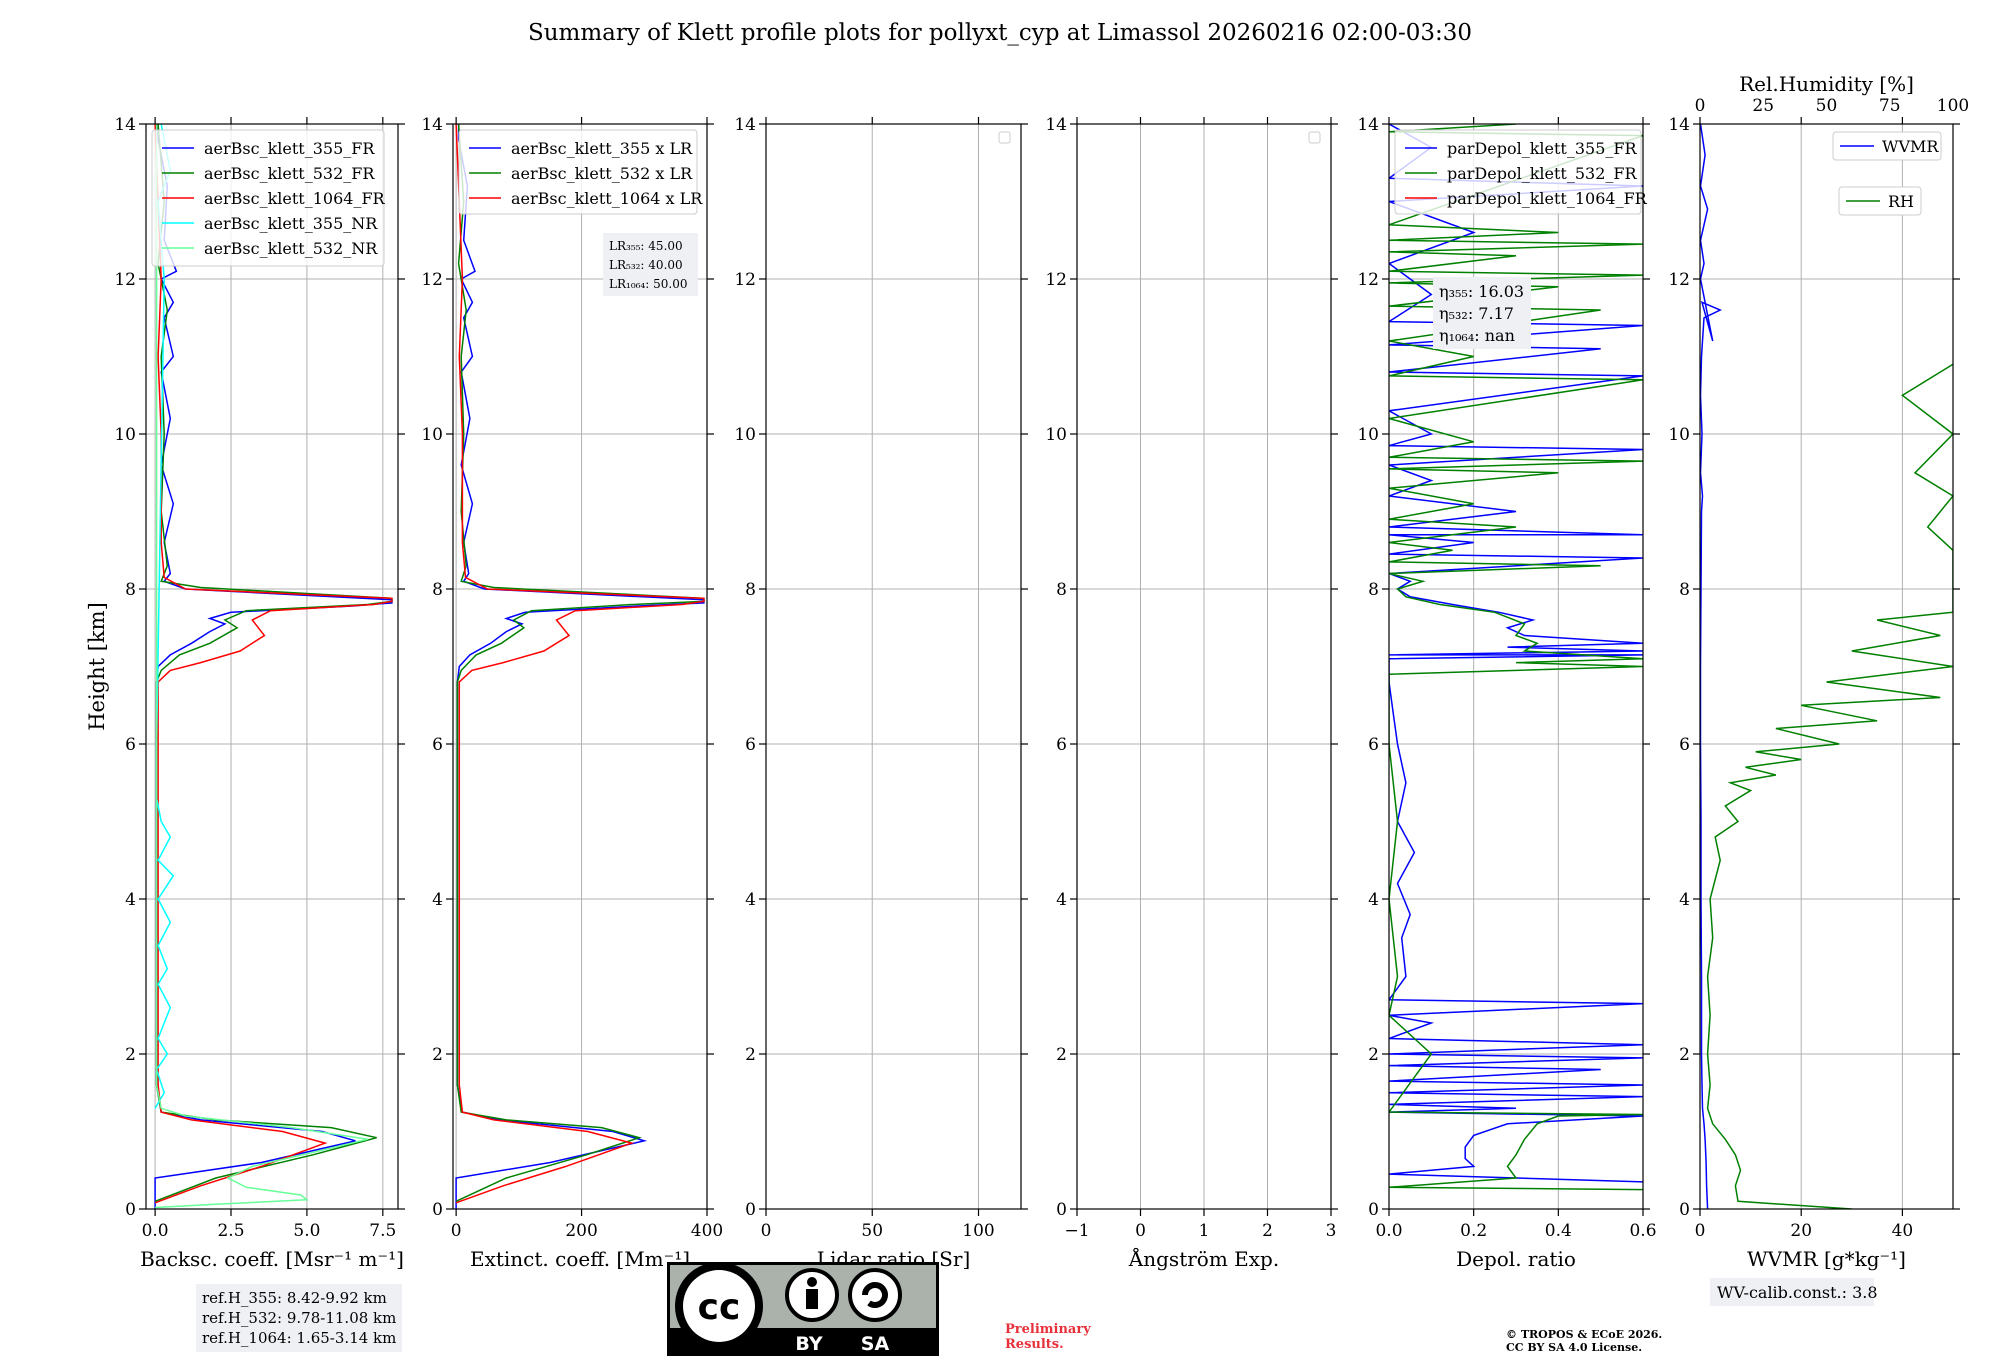  Describe the element at coordinates (289, 148) in the screenshot. I see `legend-label: aerBsc_klett_355_FR` at that location.